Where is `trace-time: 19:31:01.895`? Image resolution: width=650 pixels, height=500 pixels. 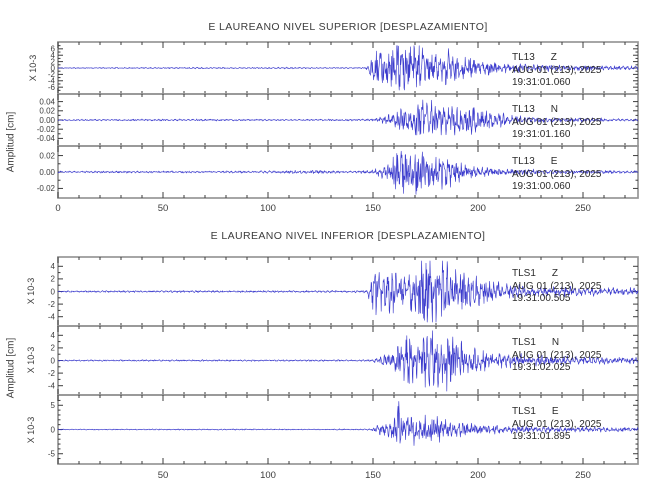 trace-time: 19:31:01.895 is located at coordinates (541, 436).